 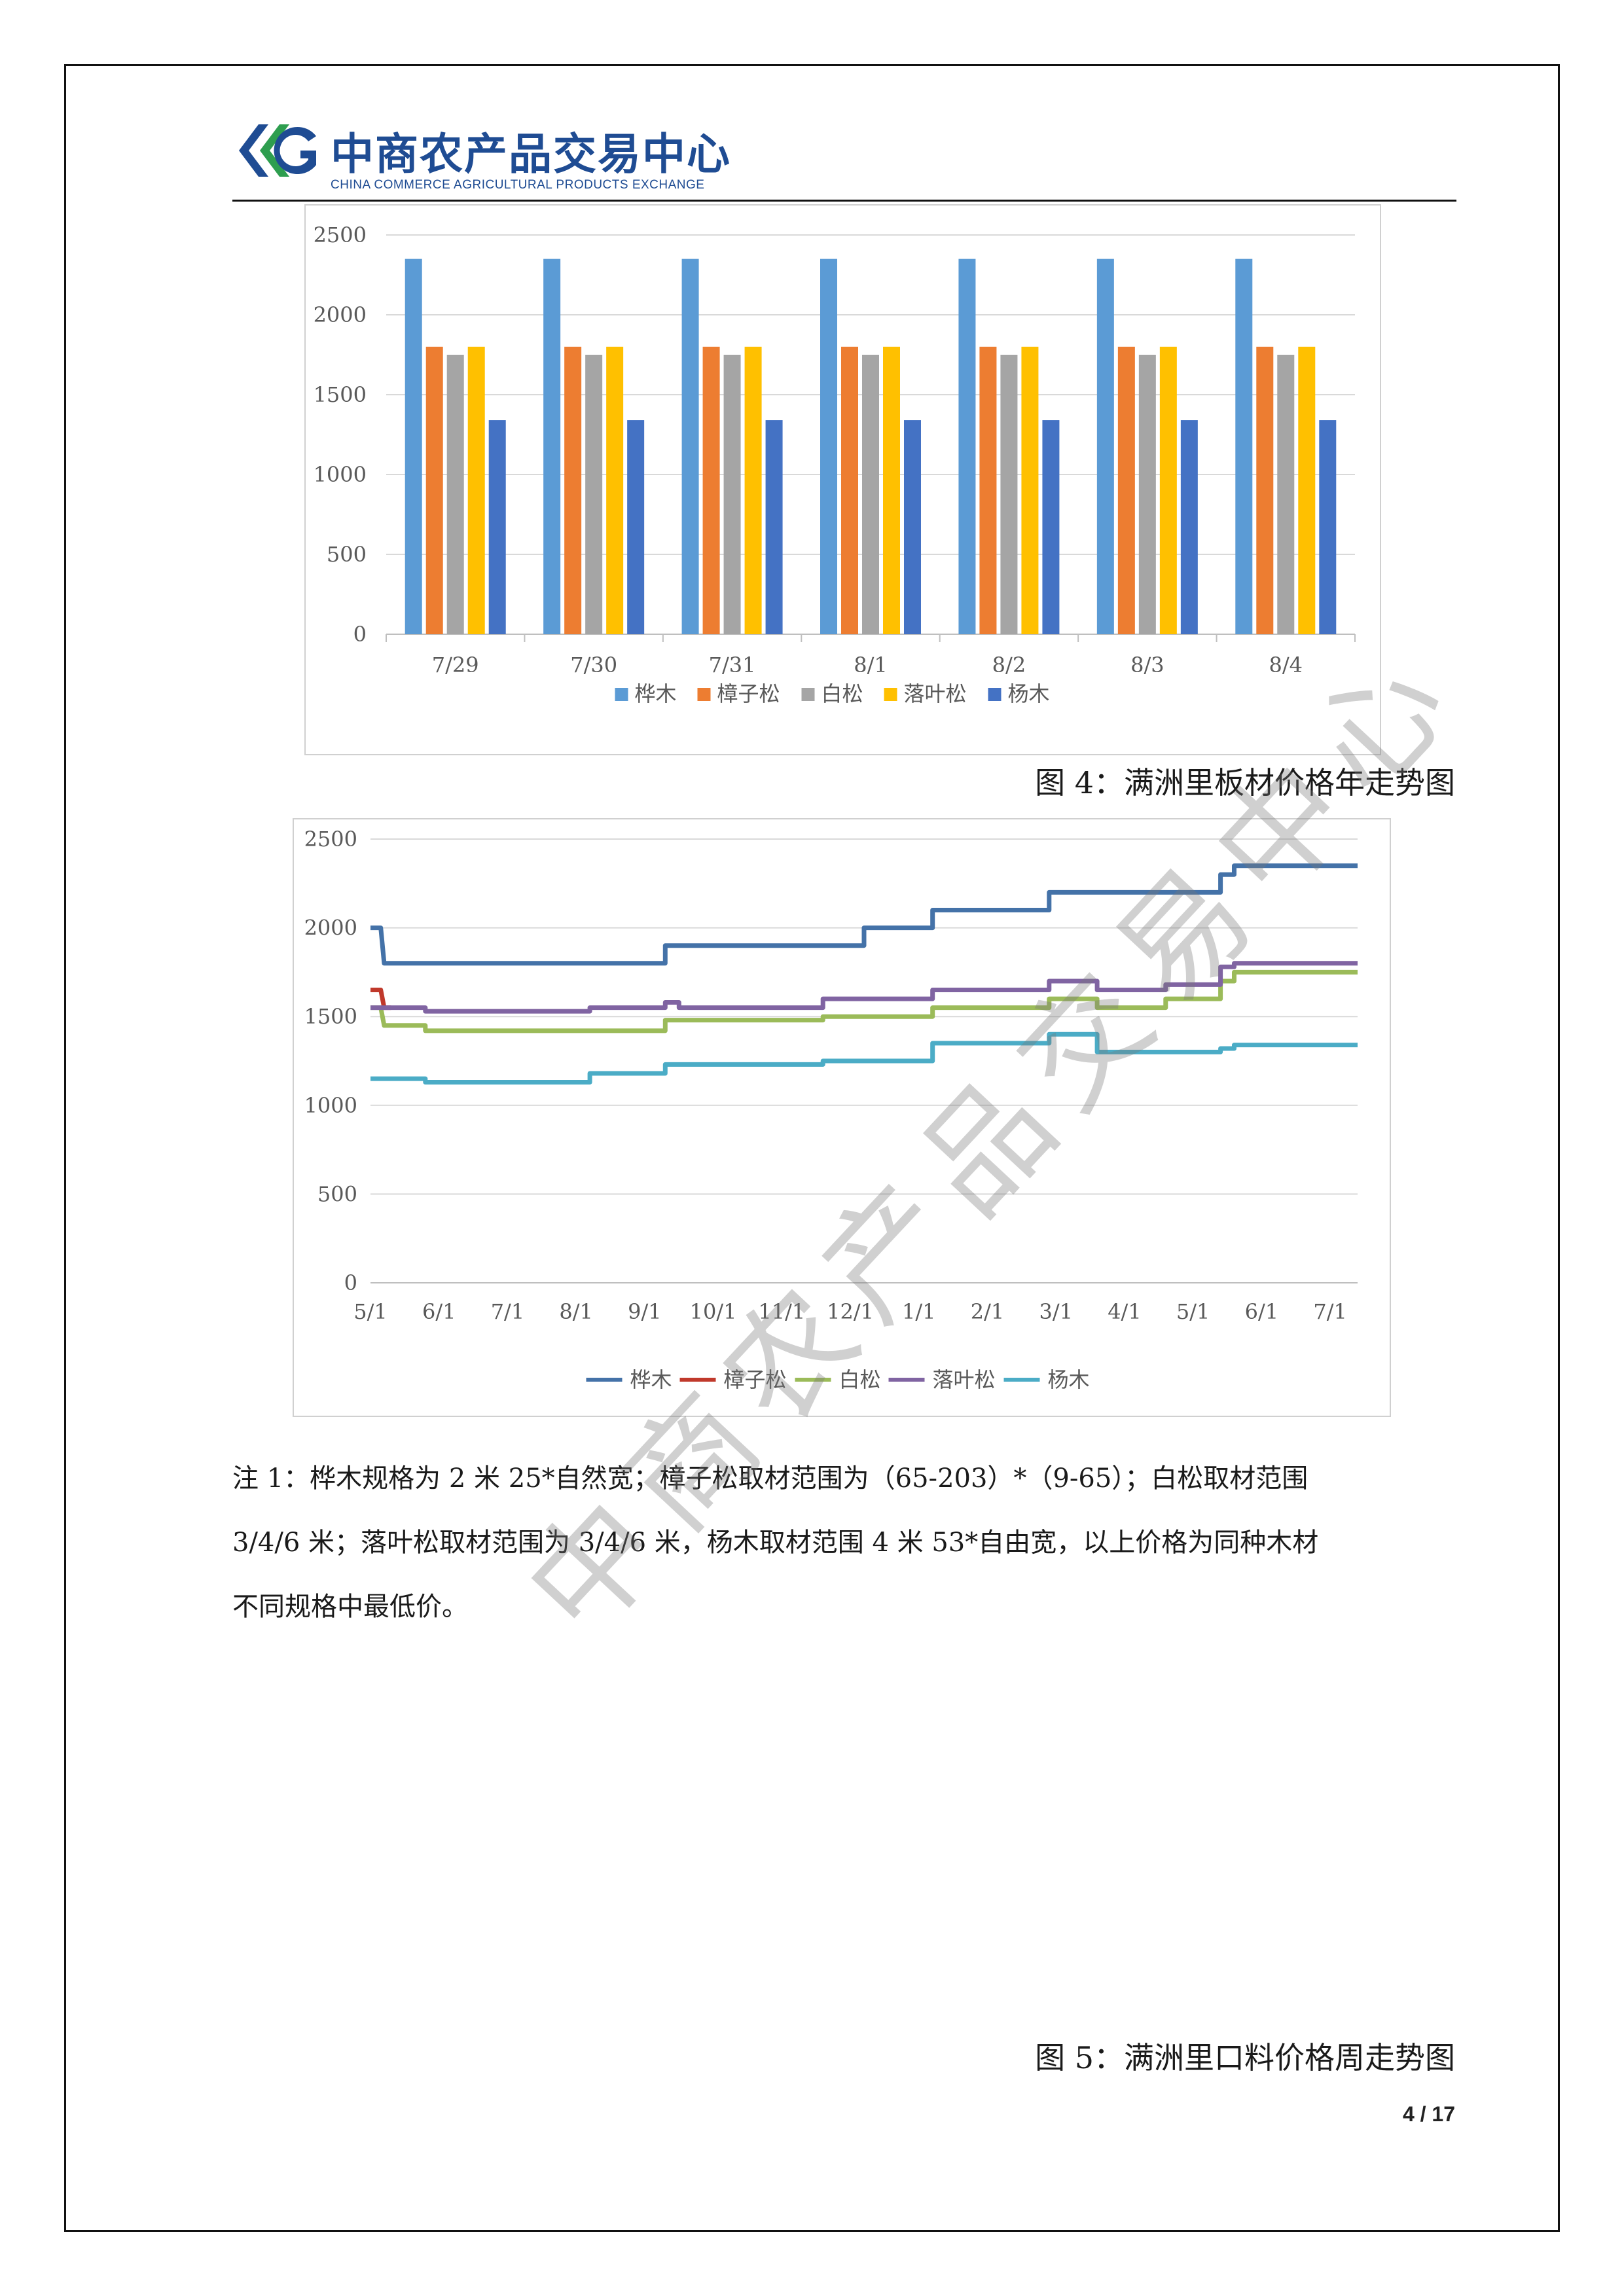 I want to click on x-tick-label: 3/1, so click(x=1056, y=1311).